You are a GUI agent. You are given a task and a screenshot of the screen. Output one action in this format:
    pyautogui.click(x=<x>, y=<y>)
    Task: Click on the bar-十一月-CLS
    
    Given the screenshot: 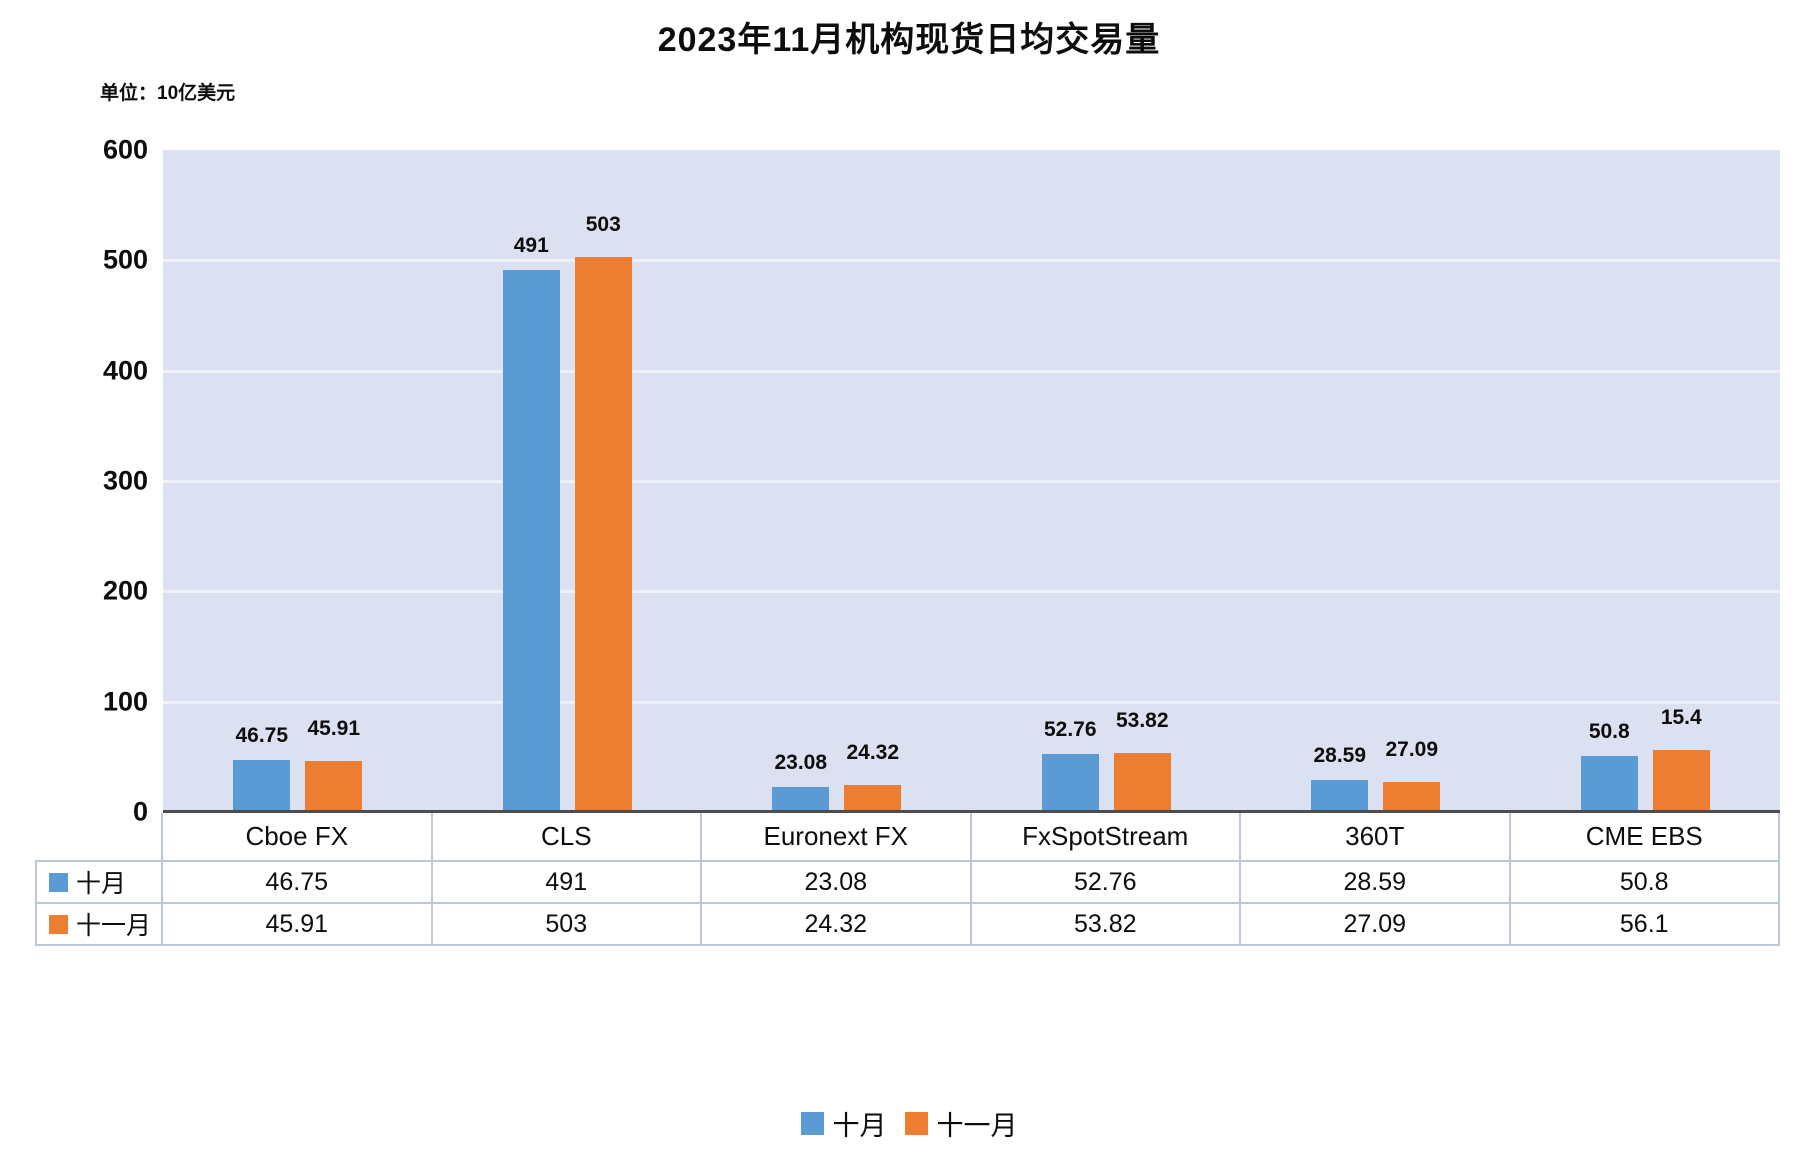 What is the action you would take?
    pyautogui.click(x=603, y=534)
    